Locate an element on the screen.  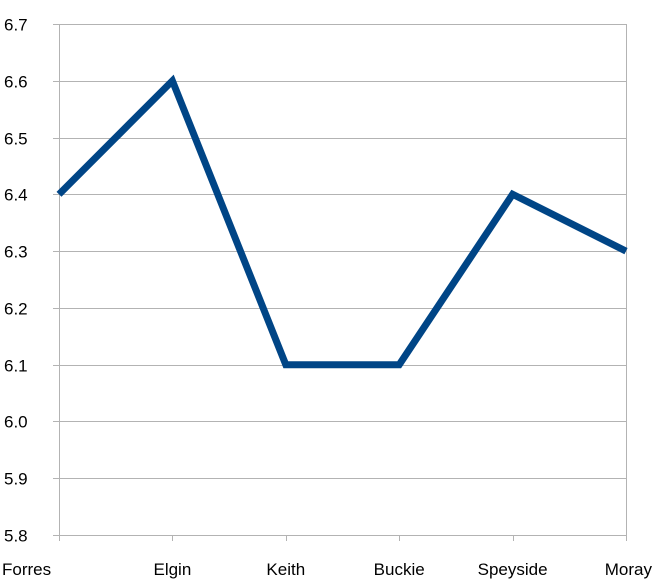
x-tick-label: Moray is located at coordinates (629, 569).